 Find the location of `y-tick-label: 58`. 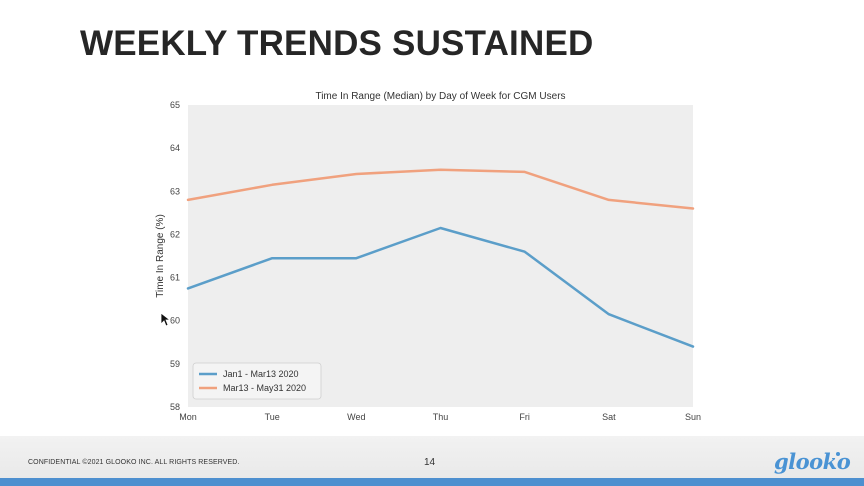

y-tick-label: 58 is located at coordinates (175, 407).